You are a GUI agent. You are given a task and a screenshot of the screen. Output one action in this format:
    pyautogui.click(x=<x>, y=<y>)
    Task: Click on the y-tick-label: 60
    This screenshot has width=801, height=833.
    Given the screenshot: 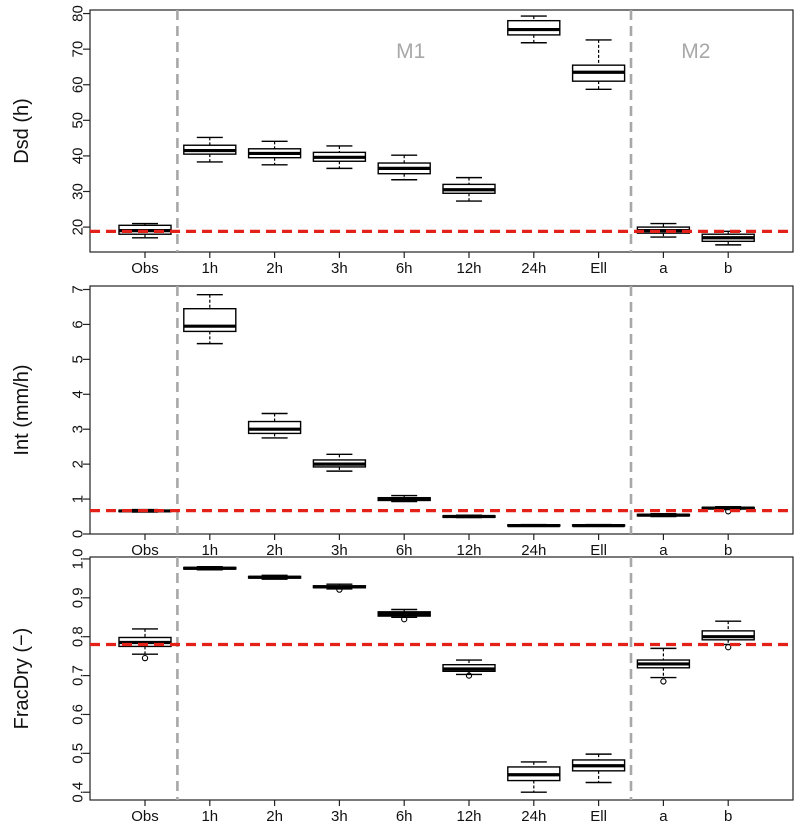 What is the action you would take?
    pyautogui.click(x=78, y=84)
    